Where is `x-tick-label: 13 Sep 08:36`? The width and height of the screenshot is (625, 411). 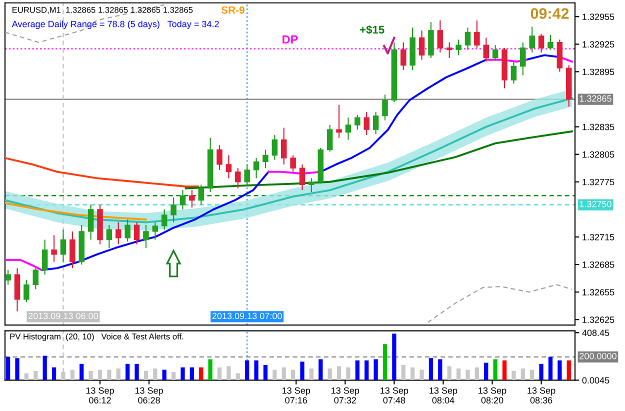 x-tick-label: 13 Sep 08:36 is located at coordinates (542, 395).